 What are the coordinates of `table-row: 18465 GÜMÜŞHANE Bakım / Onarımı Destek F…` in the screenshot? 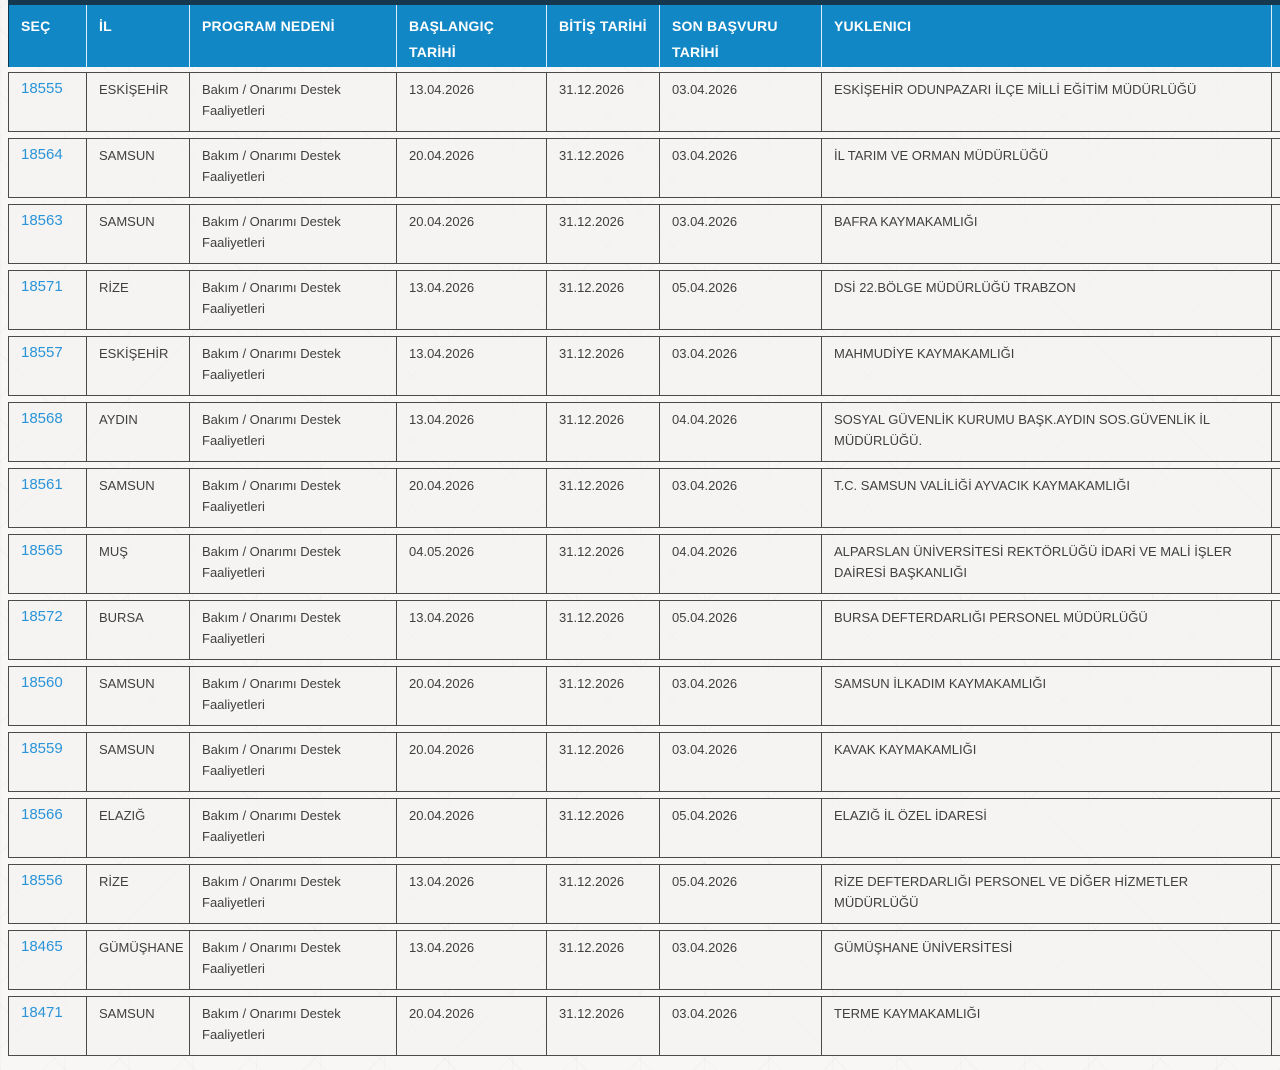 It's located at (644, 960).